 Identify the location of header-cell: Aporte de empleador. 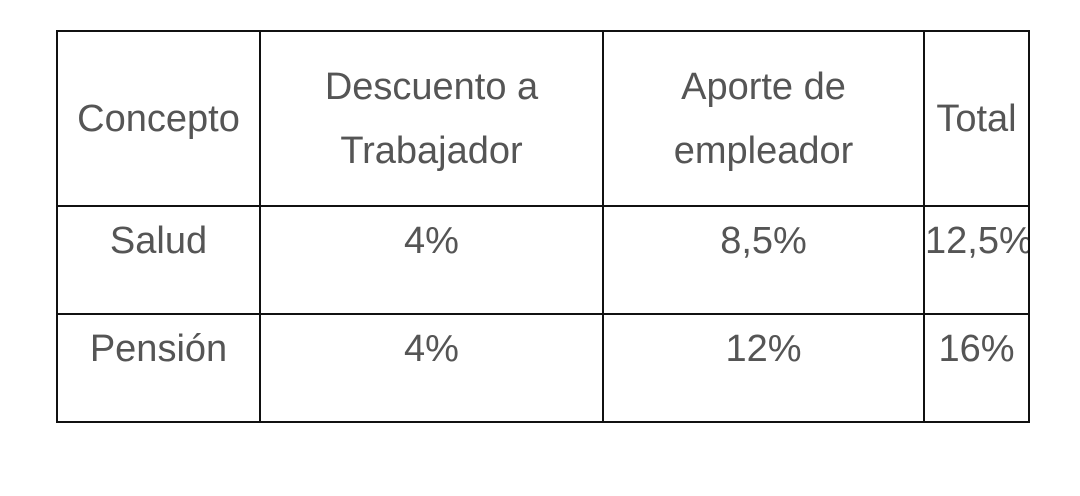
(763, 118).